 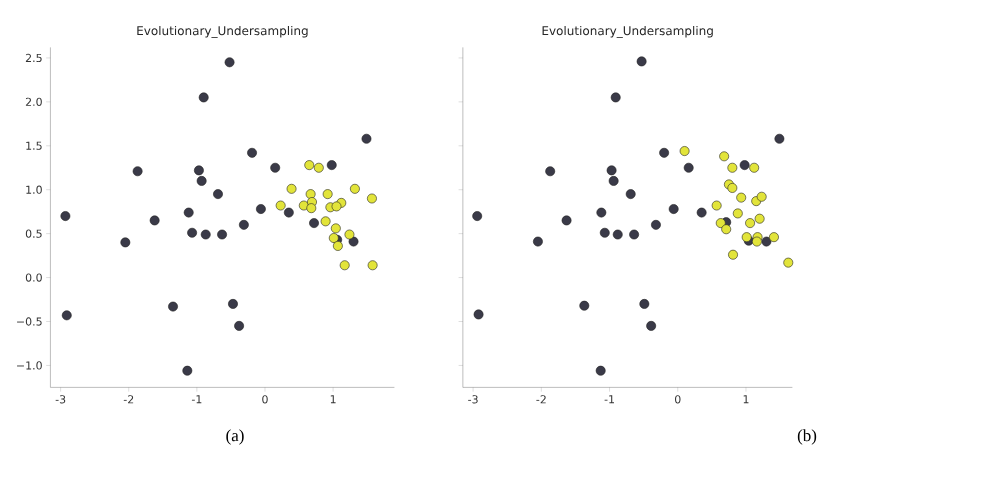 What do you see at coordinates (29, 321) in the screenshot?
I see `y-tick-label: −0.5` at bounding box center [29, 321].